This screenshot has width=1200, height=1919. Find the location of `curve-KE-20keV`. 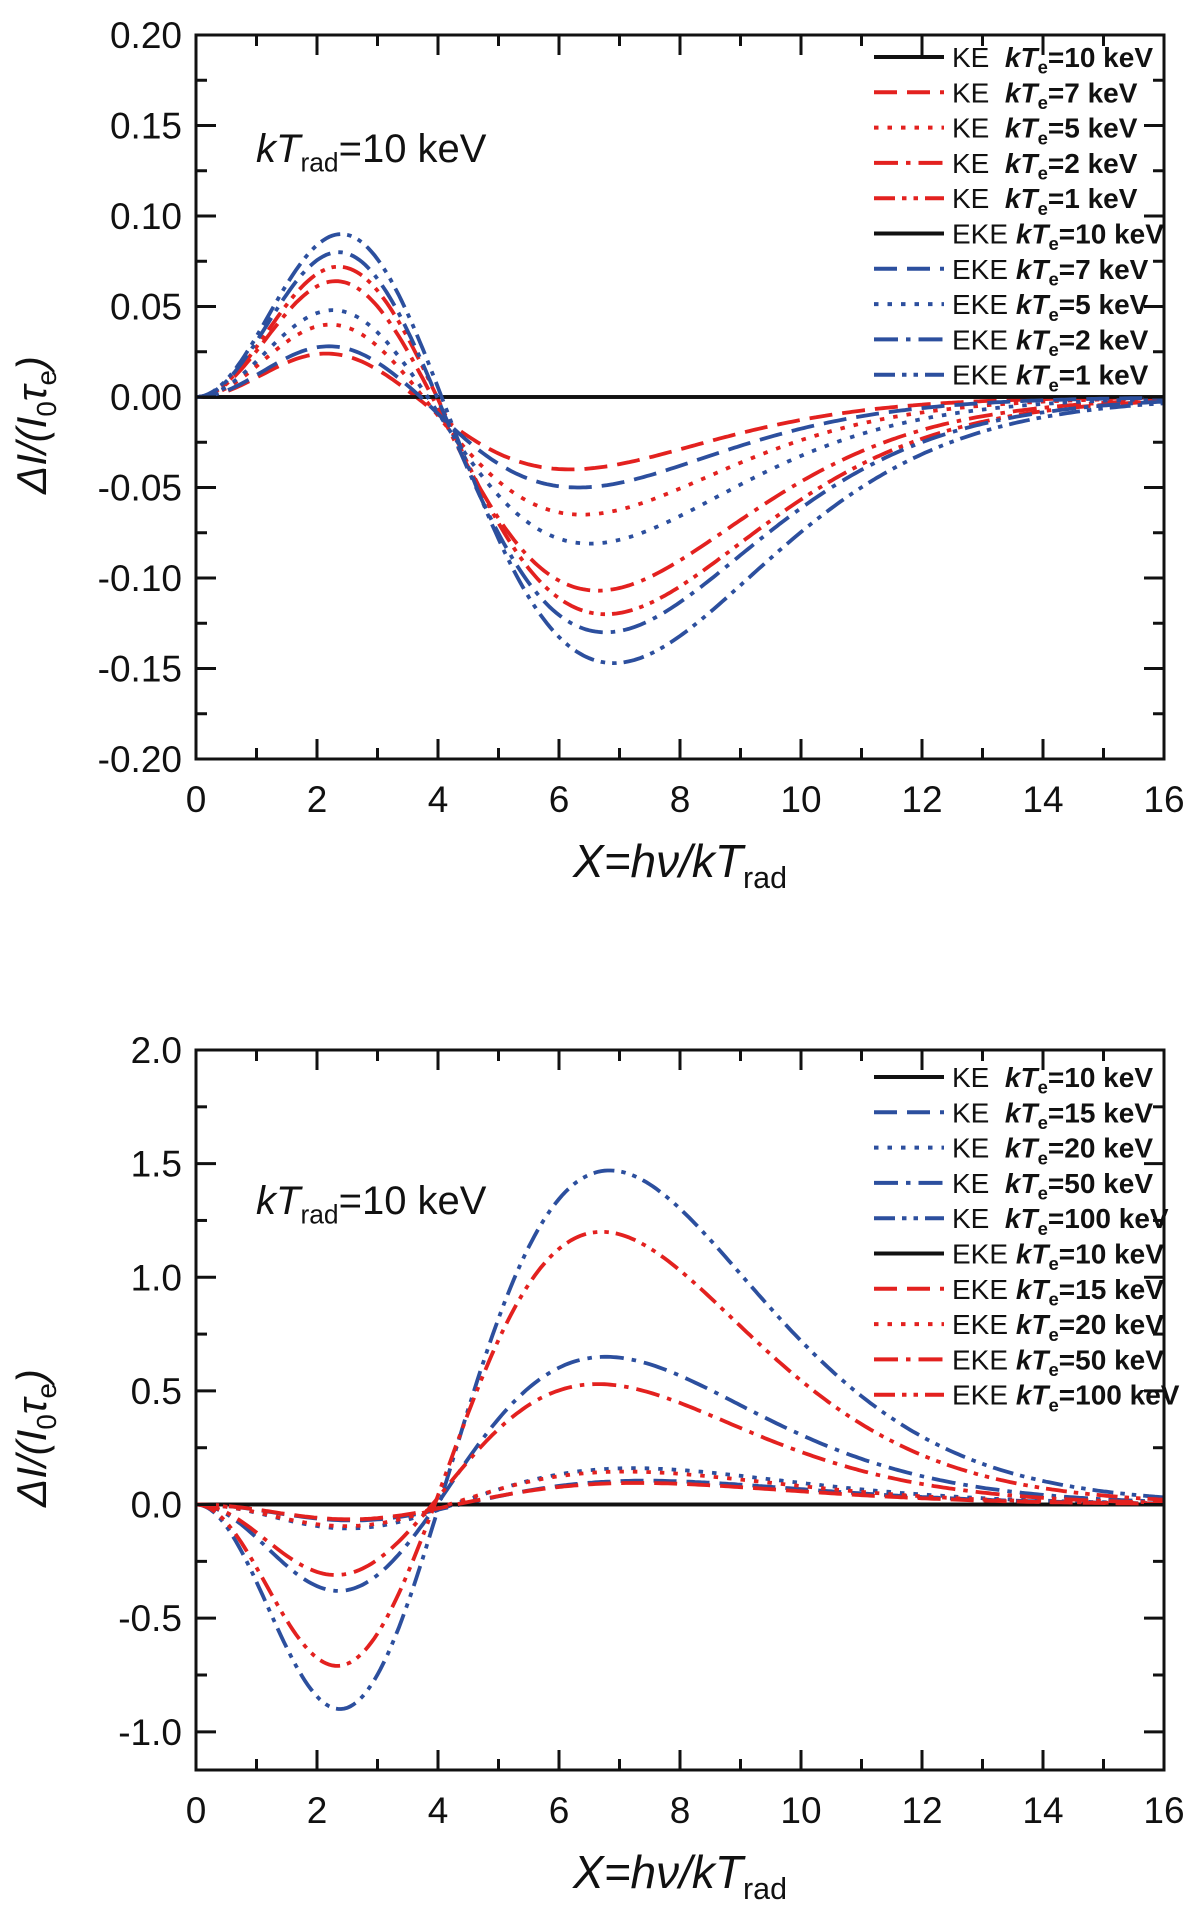

curve-KE-20keV is located at coordinates (679, 1498).